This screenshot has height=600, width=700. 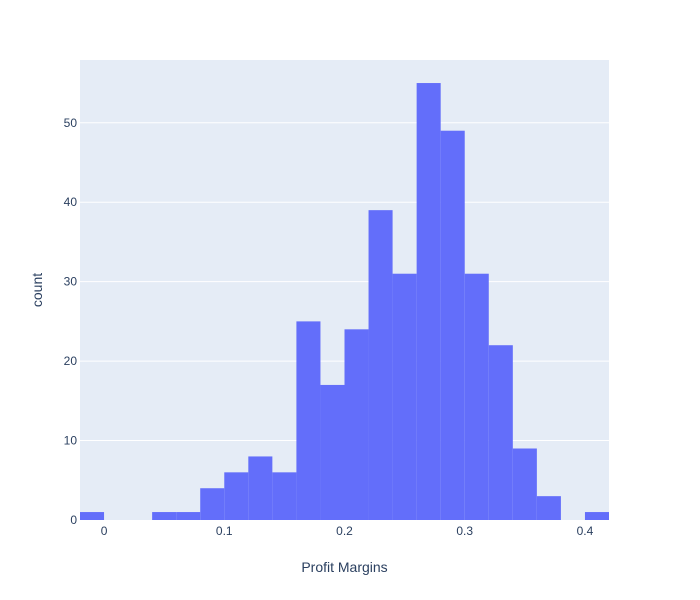 I want to click on x-tick-labels: 0 0.1 0.2 0.3 0.4, so click(x=347, y=531).